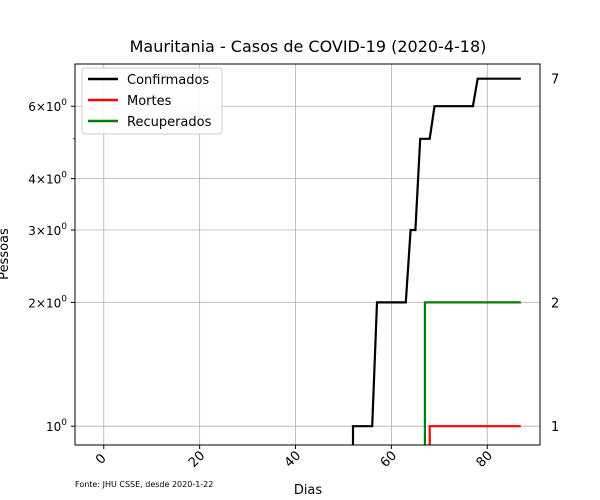  Describe the element at coordinates (293, 459) in the screenshot. I see `x-tick-label: 40` at that location.